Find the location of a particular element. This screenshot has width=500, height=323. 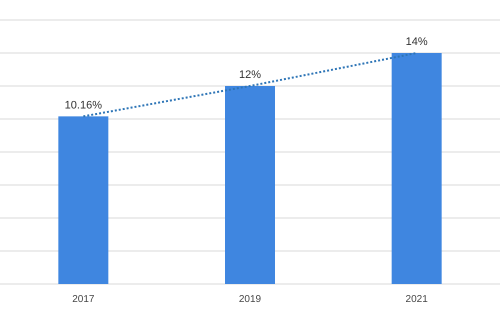

x-tick-label: 2019 is located at coordinates (250, 299).